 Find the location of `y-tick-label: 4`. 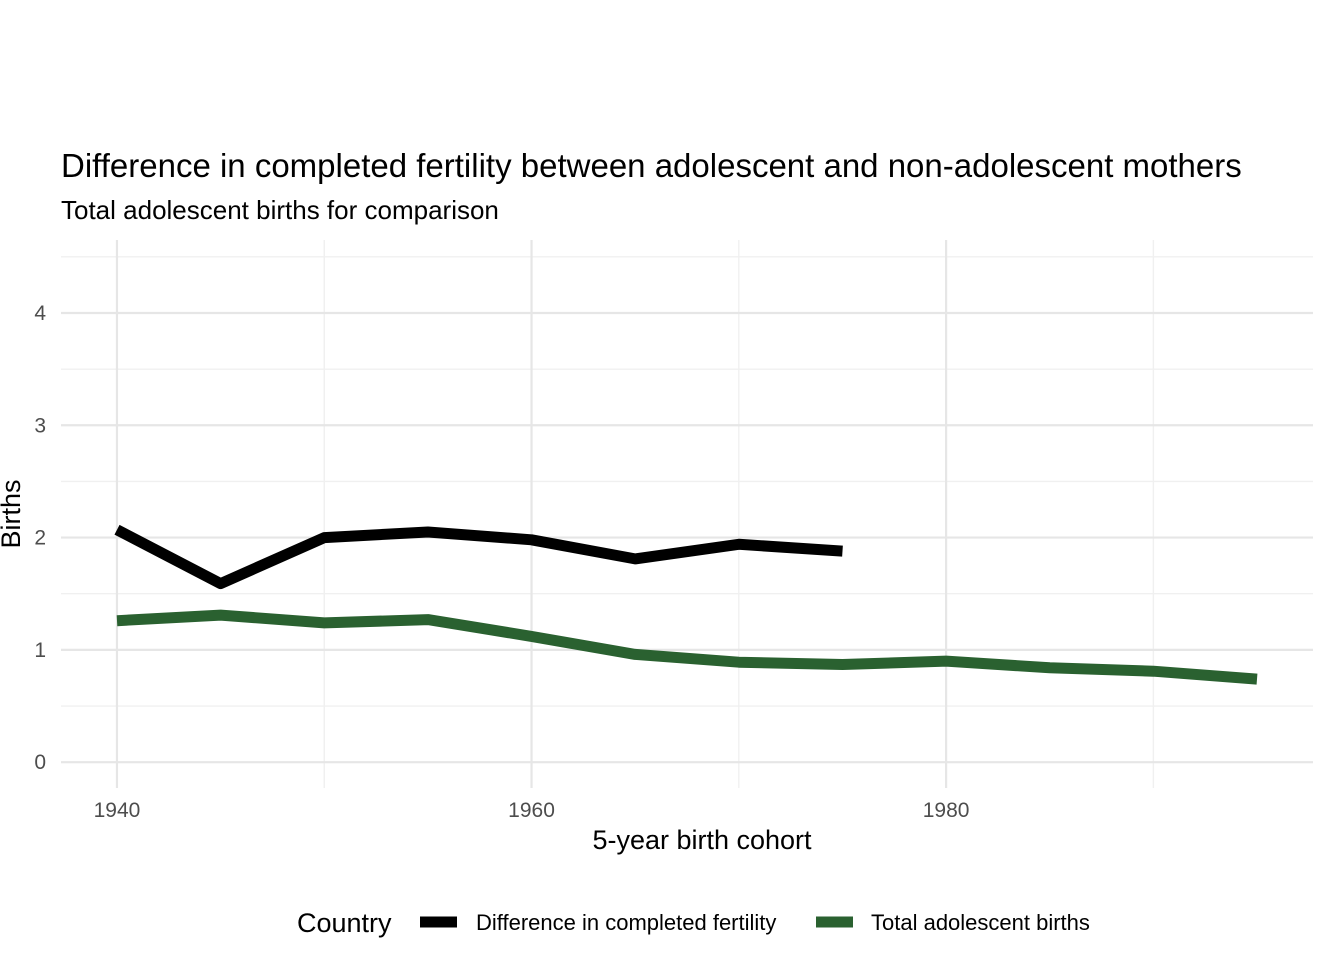

y-tick-label: 4 is located at coordinates (40, 313).